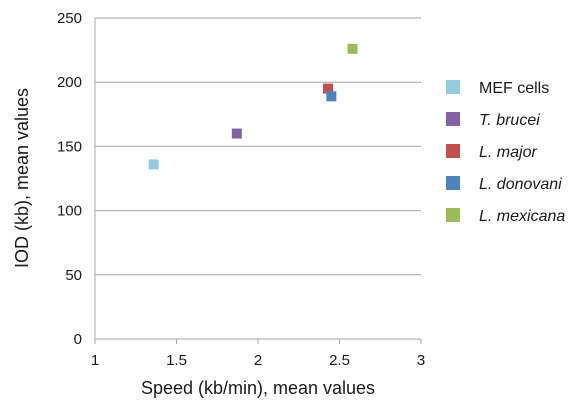 The image size is (588, 401). What do you see at coordinates (22, 178) in the screenshot?
I see `y-axis-title: IOD (kb), mean values` at bounding box center [22, 178].